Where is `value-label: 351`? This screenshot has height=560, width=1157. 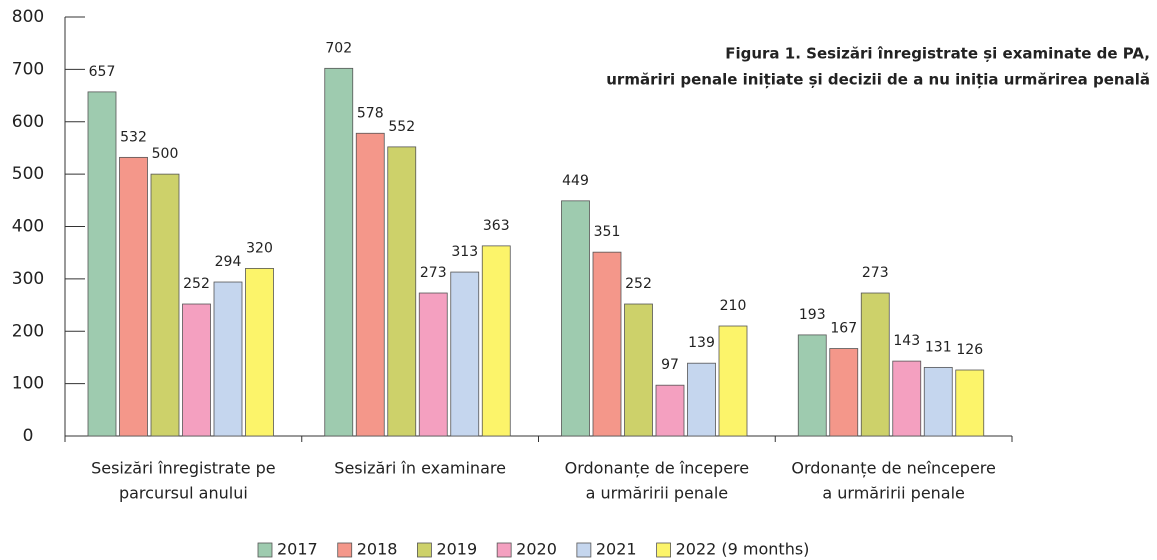 value-label: 351 is located at coordinates (607, 232).